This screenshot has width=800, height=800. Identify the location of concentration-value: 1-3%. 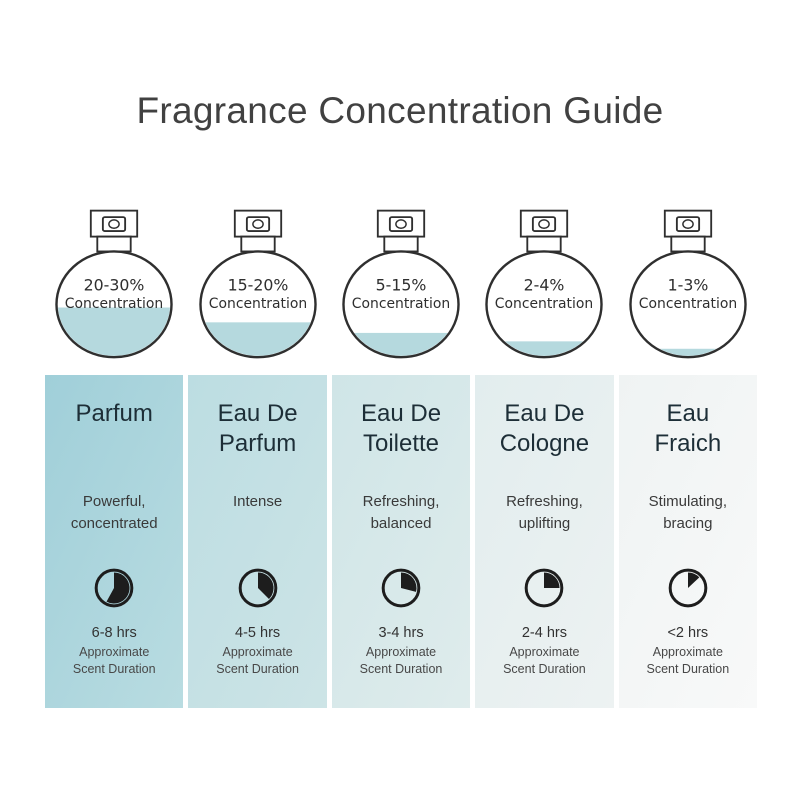
(687, 284).